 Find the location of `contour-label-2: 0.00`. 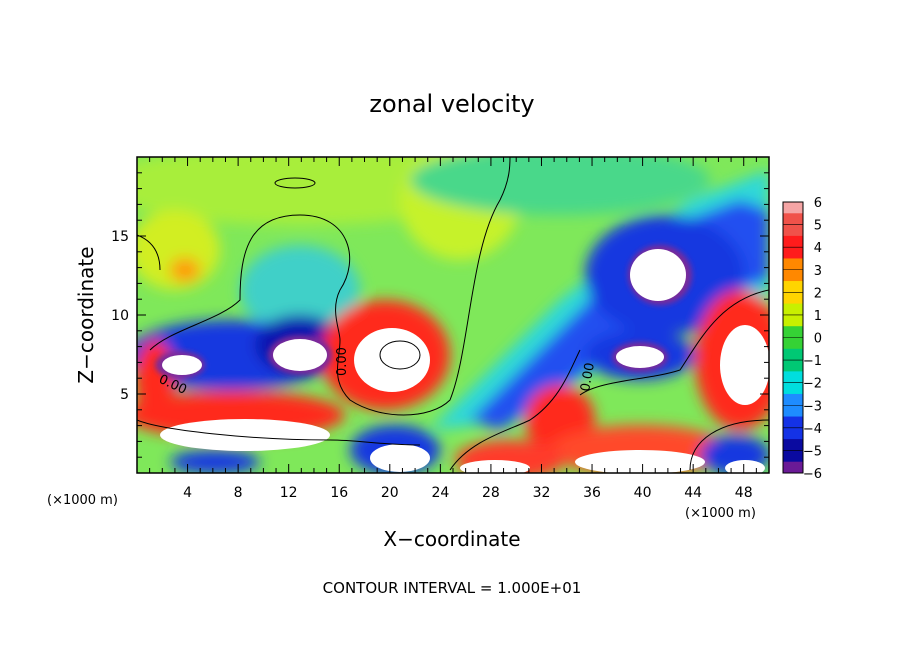

contour-label-2: 0.00 is located at coordinates (588, 377).